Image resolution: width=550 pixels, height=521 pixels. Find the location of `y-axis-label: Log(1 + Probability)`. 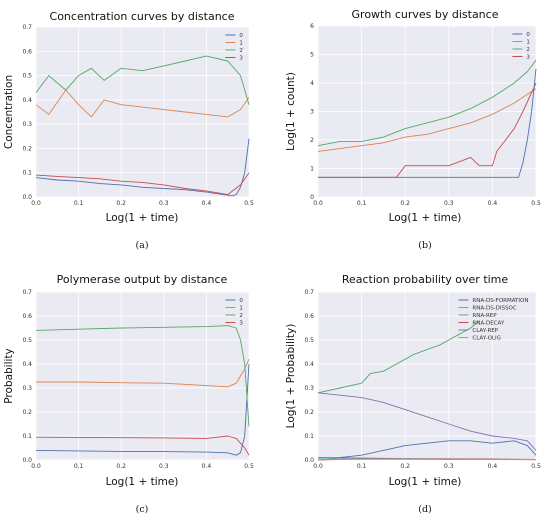

y-axis-label: Log(1 + Probability) is located at coordinates (291, 376).